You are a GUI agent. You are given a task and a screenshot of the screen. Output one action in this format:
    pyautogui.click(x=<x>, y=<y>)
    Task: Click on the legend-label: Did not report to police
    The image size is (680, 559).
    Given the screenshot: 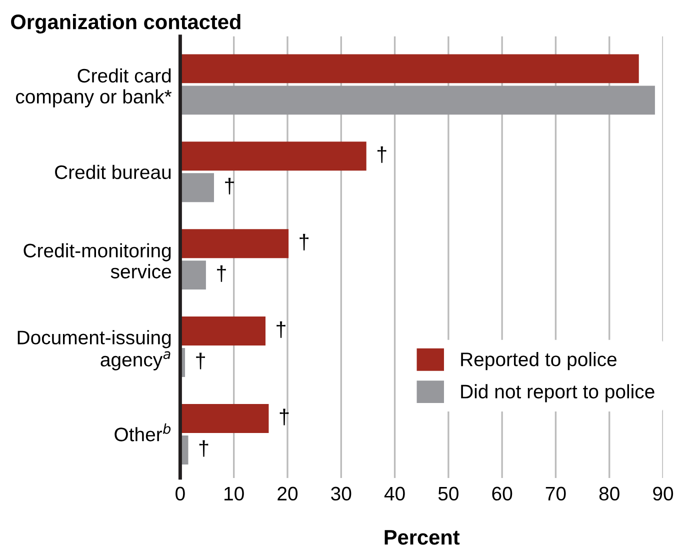 What is the action you would take?
    pyautogui.click(x=557, y=393)
    